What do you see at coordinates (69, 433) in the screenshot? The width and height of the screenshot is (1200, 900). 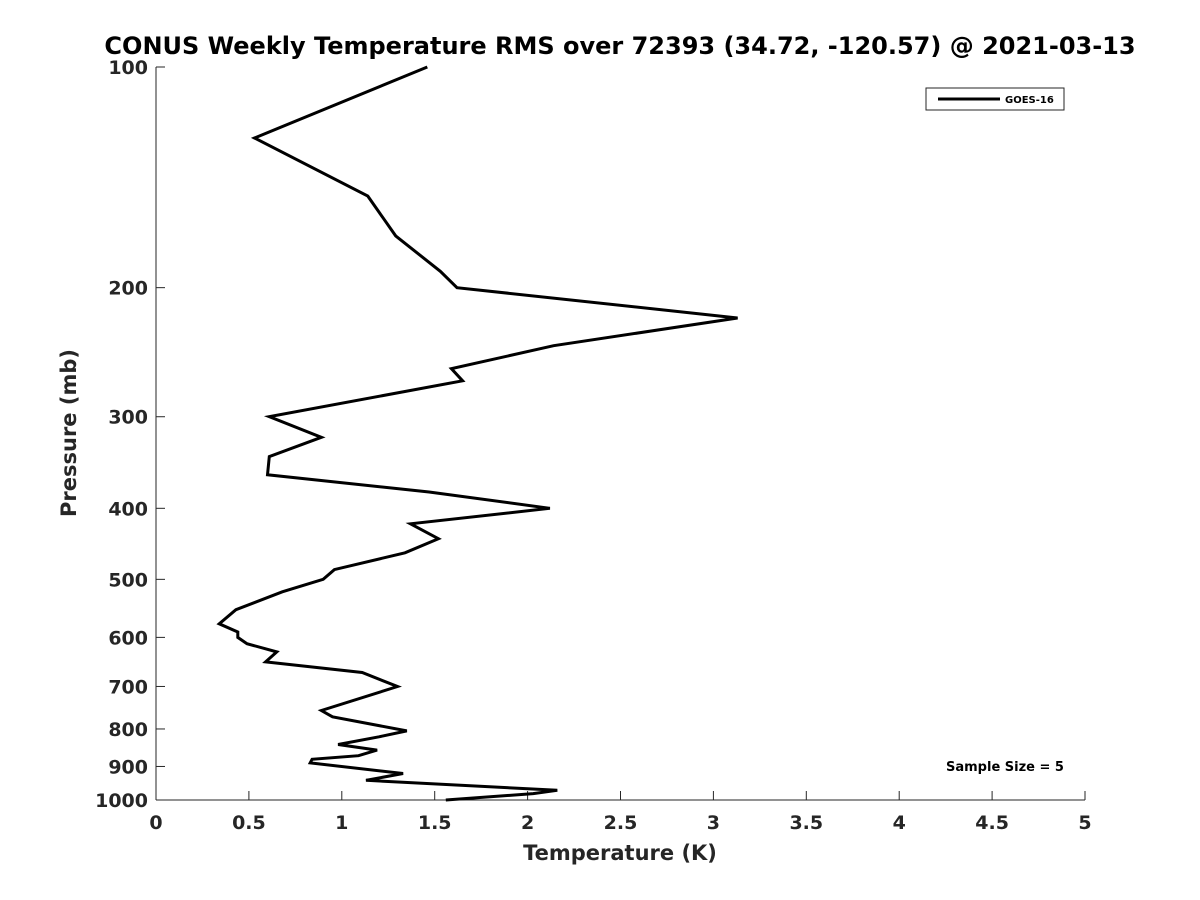 I see `y-axis-label: Pressure (mb)` at bounding box center [69, 433].